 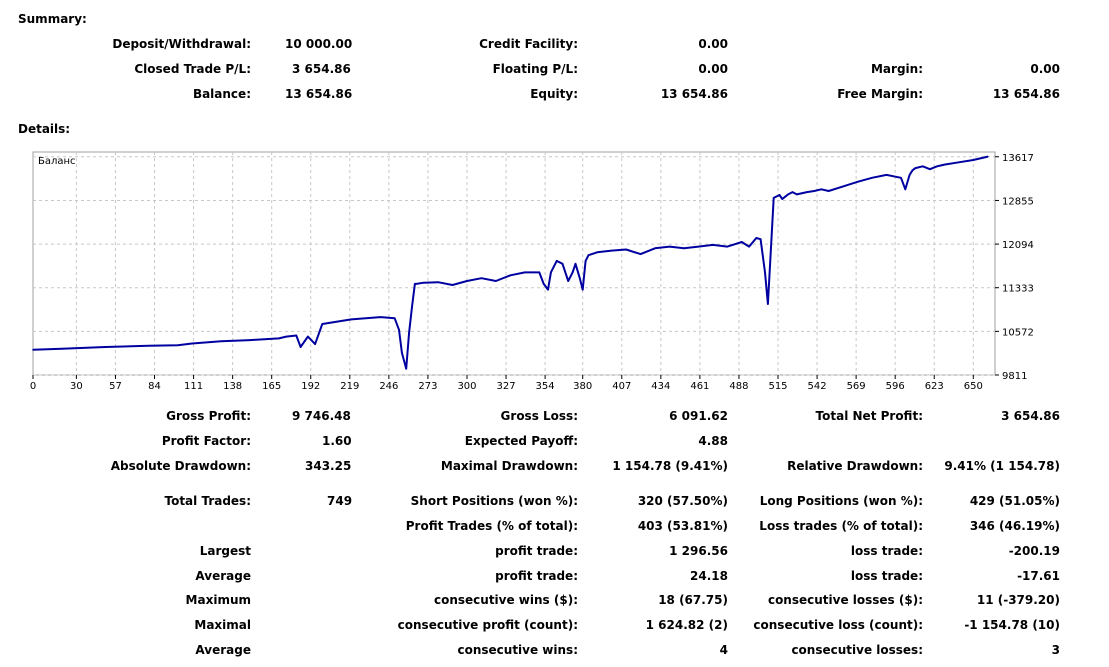 I want to click on row-loss-label: consecutive loss (count):, so click(x=838, y=625).